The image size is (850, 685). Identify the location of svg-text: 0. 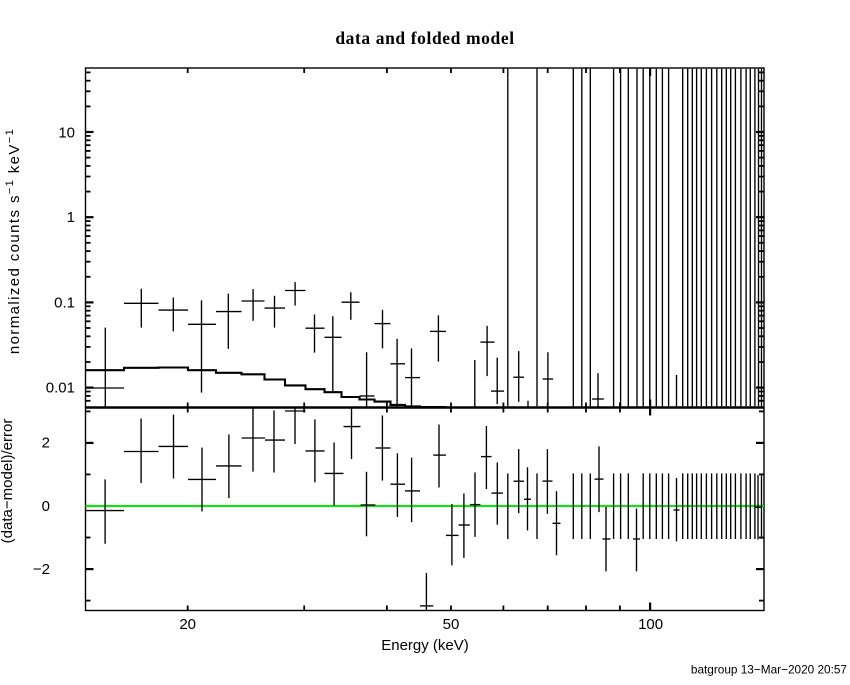
(46, 506).